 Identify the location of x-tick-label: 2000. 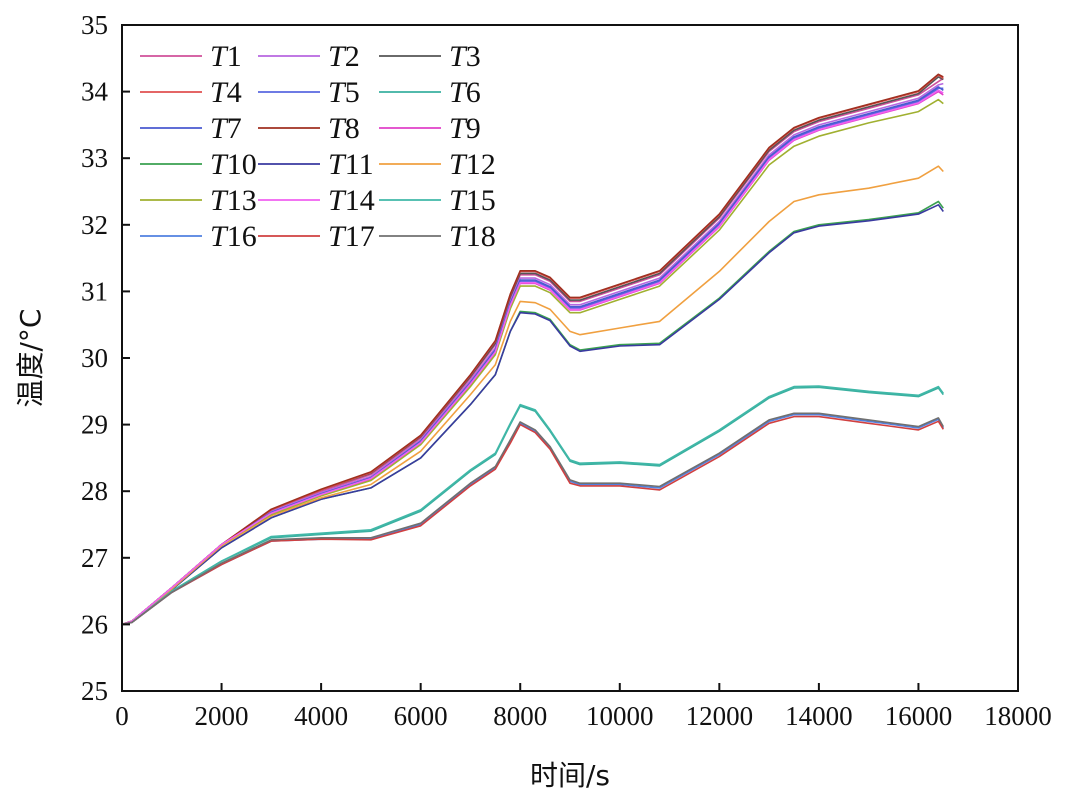
(222, 716).